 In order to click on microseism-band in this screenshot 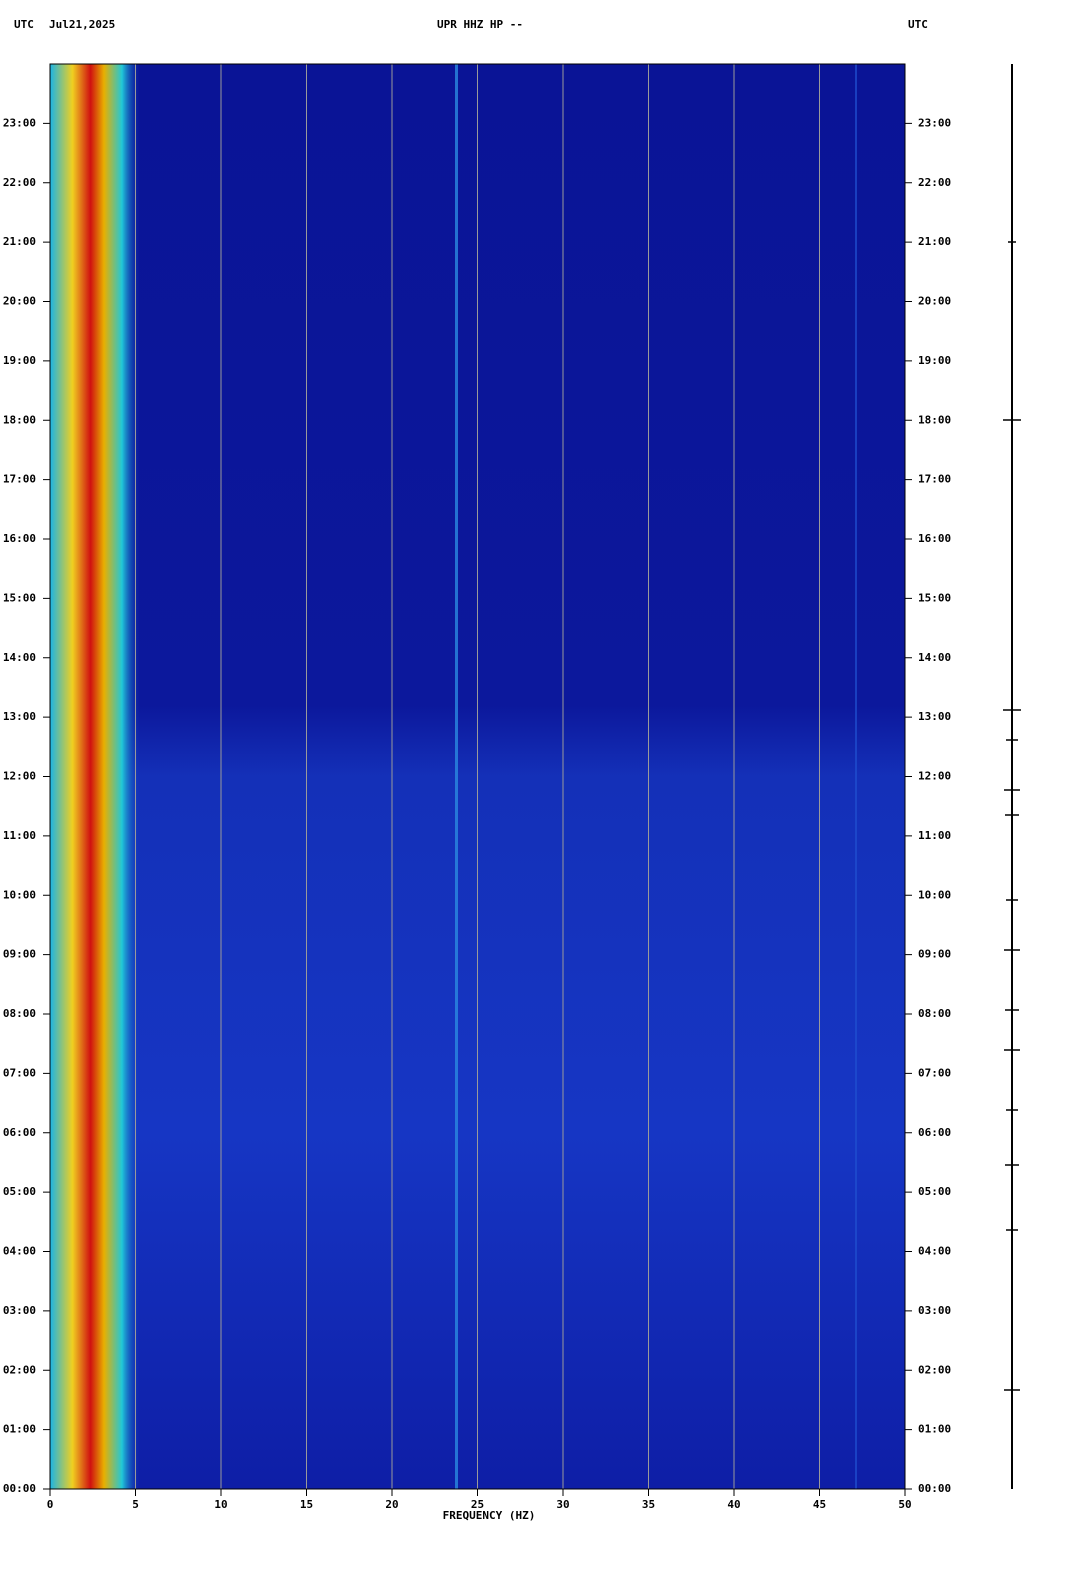, I will do `click(95, 776)`.